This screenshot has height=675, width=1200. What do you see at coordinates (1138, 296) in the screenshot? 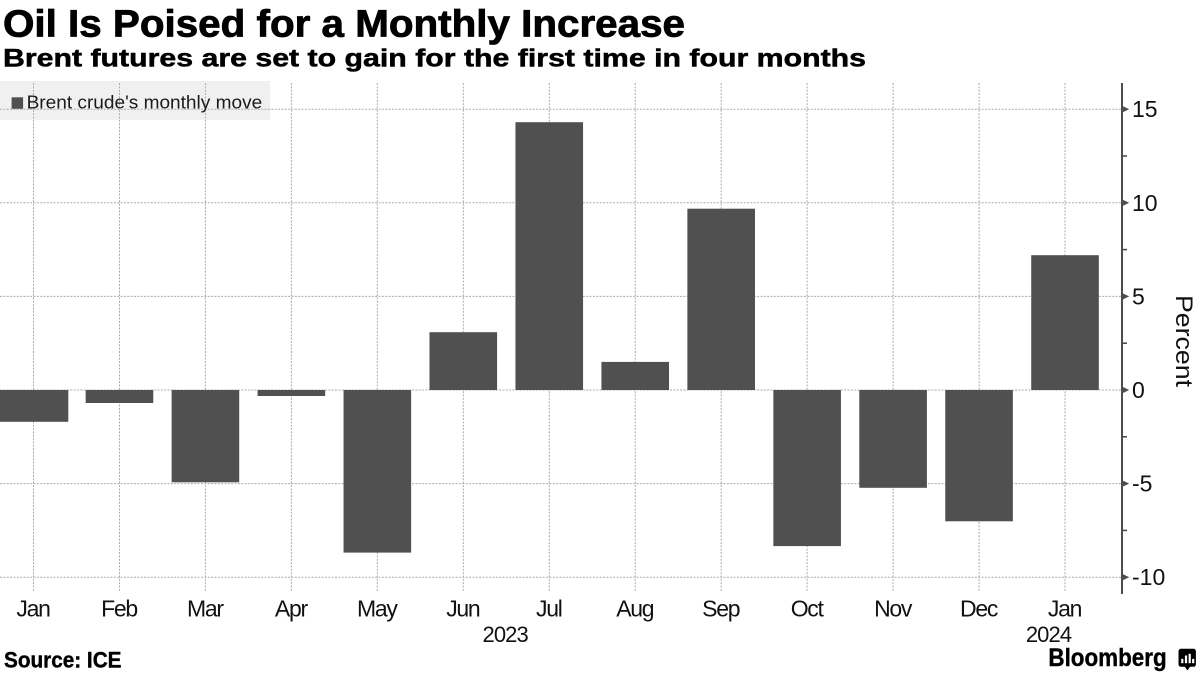
I see `svg-text: 5` at bounding box center [1138, 296].